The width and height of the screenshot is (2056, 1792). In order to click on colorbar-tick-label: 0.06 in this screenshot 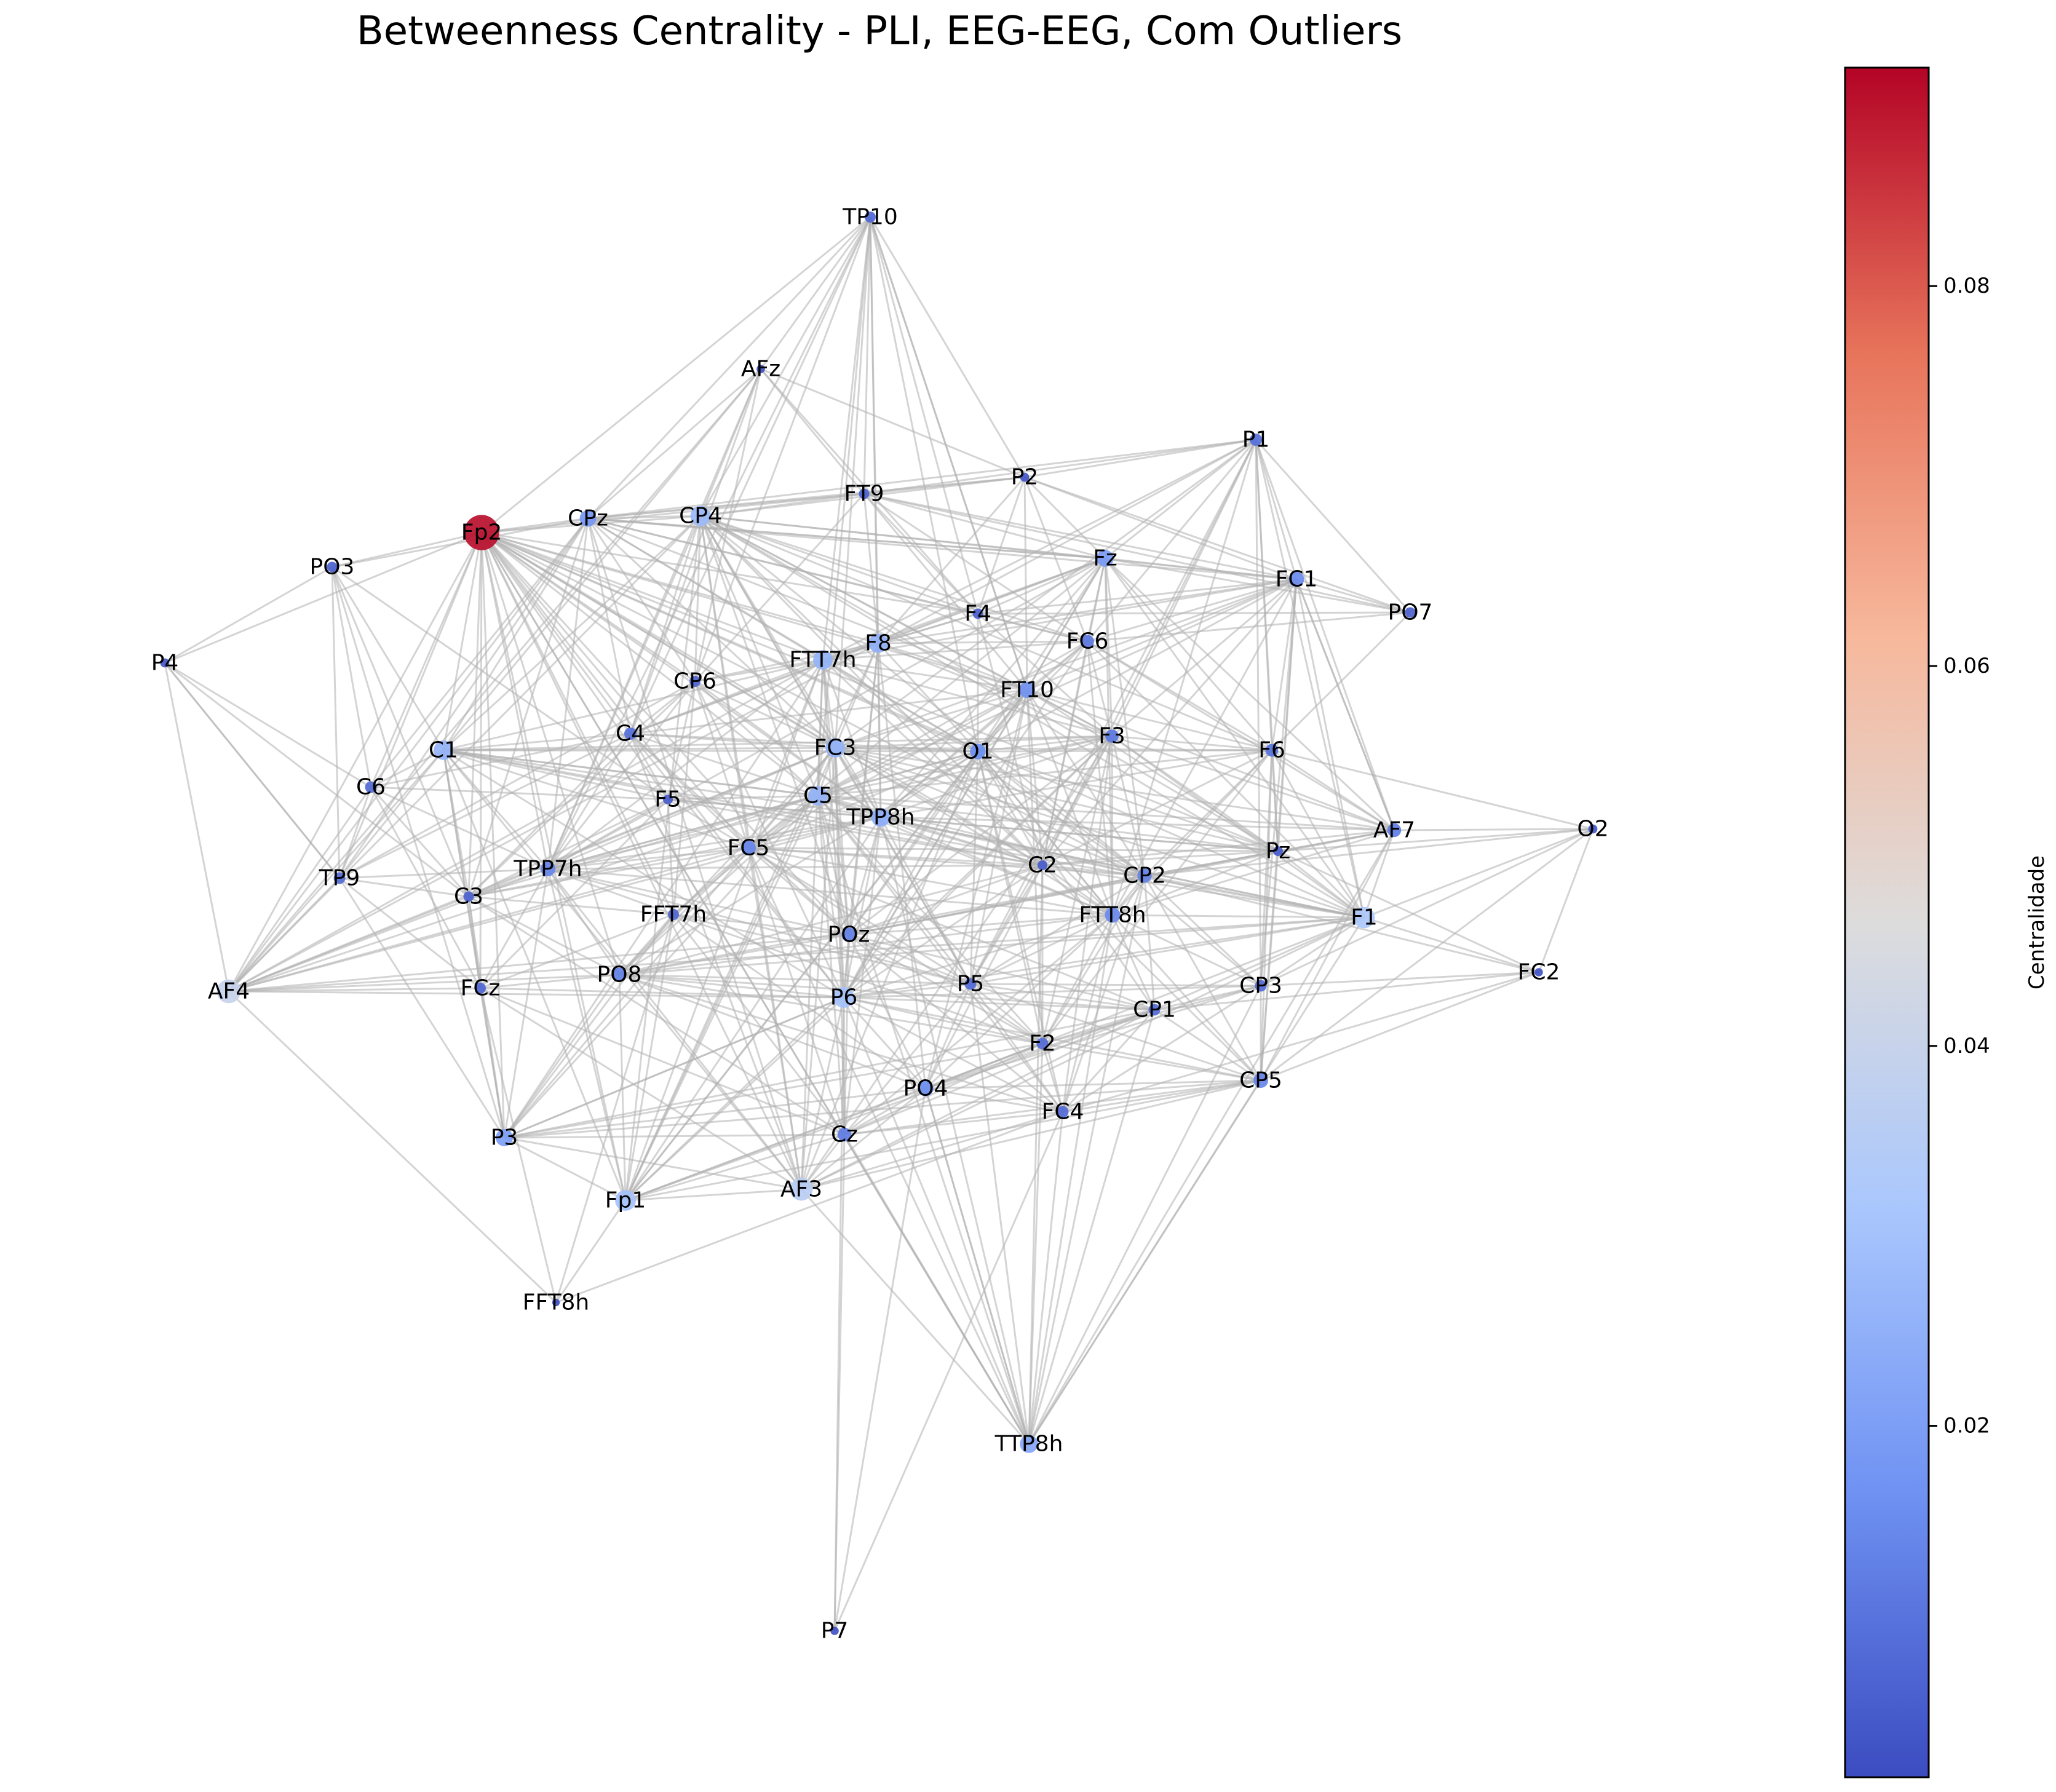, I will do `click(1966, 666)`.